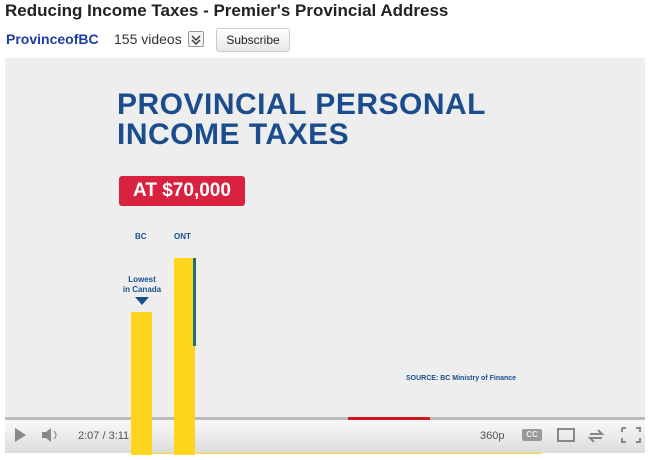  What do you see at coordinates (142, 289) in the screenshot?
I see `annotation: in Canada` at bounding box center [142, 289].